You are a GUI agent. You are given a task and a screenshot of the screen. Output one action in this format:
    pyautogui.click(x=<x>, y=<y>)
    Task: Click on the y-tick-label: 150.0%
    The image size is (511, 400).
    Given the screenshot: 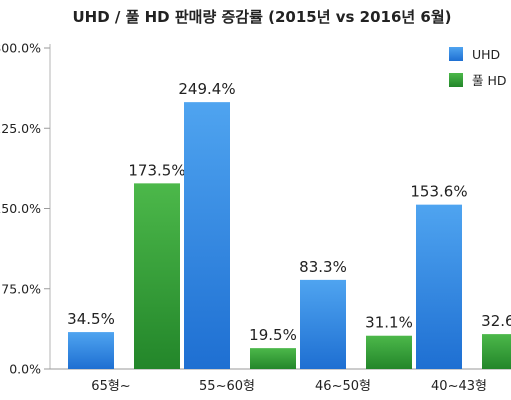 What is the action you would take?
    pyautogui.click(x=20, y=208)
    